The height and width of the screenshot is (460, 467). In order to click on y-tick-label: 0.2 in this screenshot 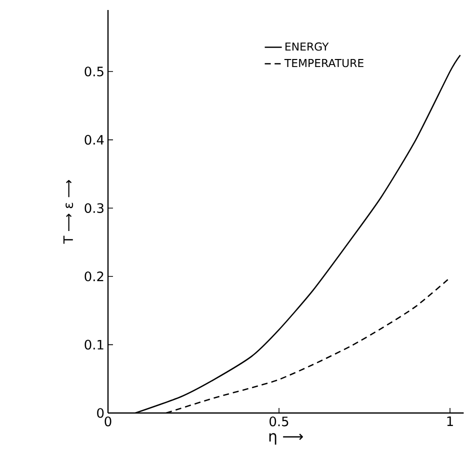, I will do `click(94, 277)`.